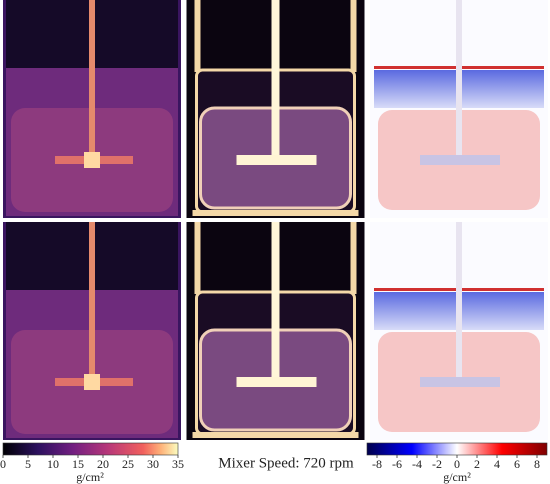 The height and width of the screenshot is (484, 550). Describe the element at coordinates (397, 464) in the screenshot. I see `tick-label: -6` at that location.